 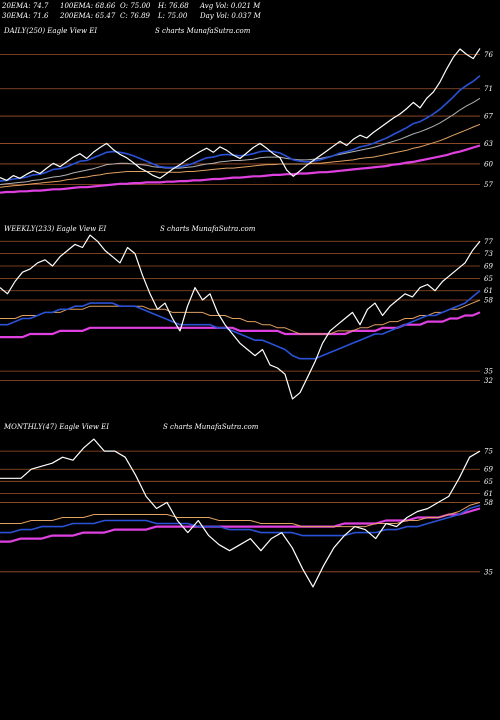 I want to click on panel-0-tick-3: 63, so click(x=488, y=144).